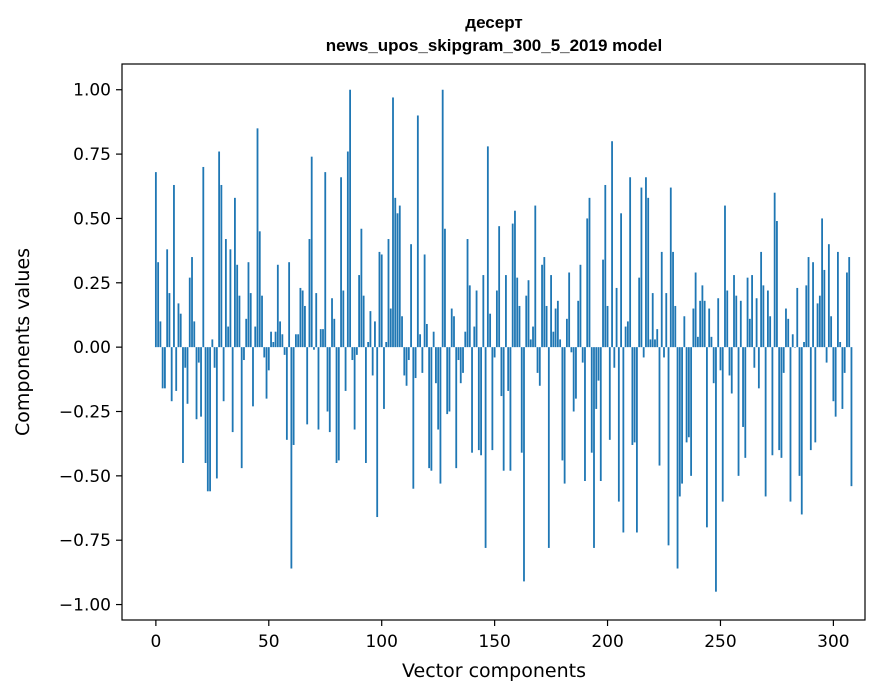  What do you see at coordinates (85, 606) in the screenshot?
I see `y-tick-label: −1.00` at bounding box center [85, 606].